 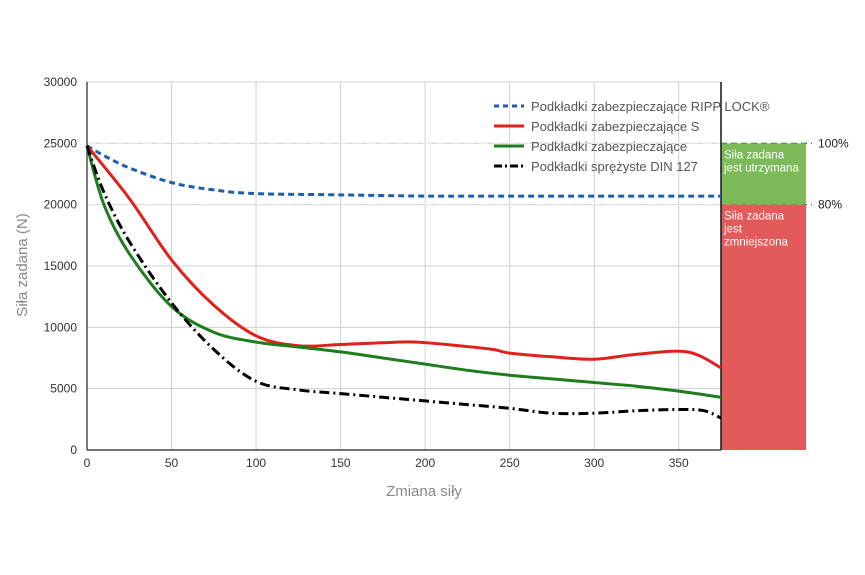 What do you see at coordinates (61, 205) in the screenshot?
I see `y-tick-label: 20000` at bounding box center [61, 205].